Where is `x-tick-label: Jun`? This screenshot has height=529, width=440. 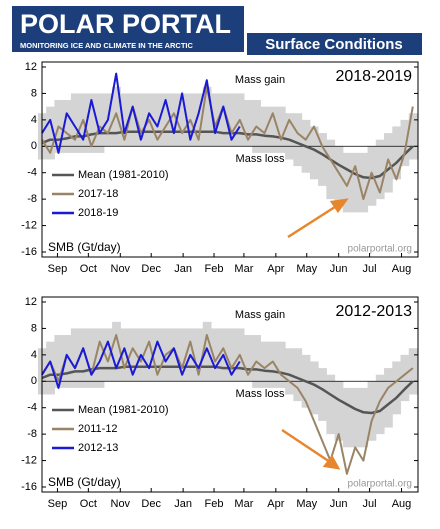 x-tick-label: Jun is located at coordinates (339, 269).